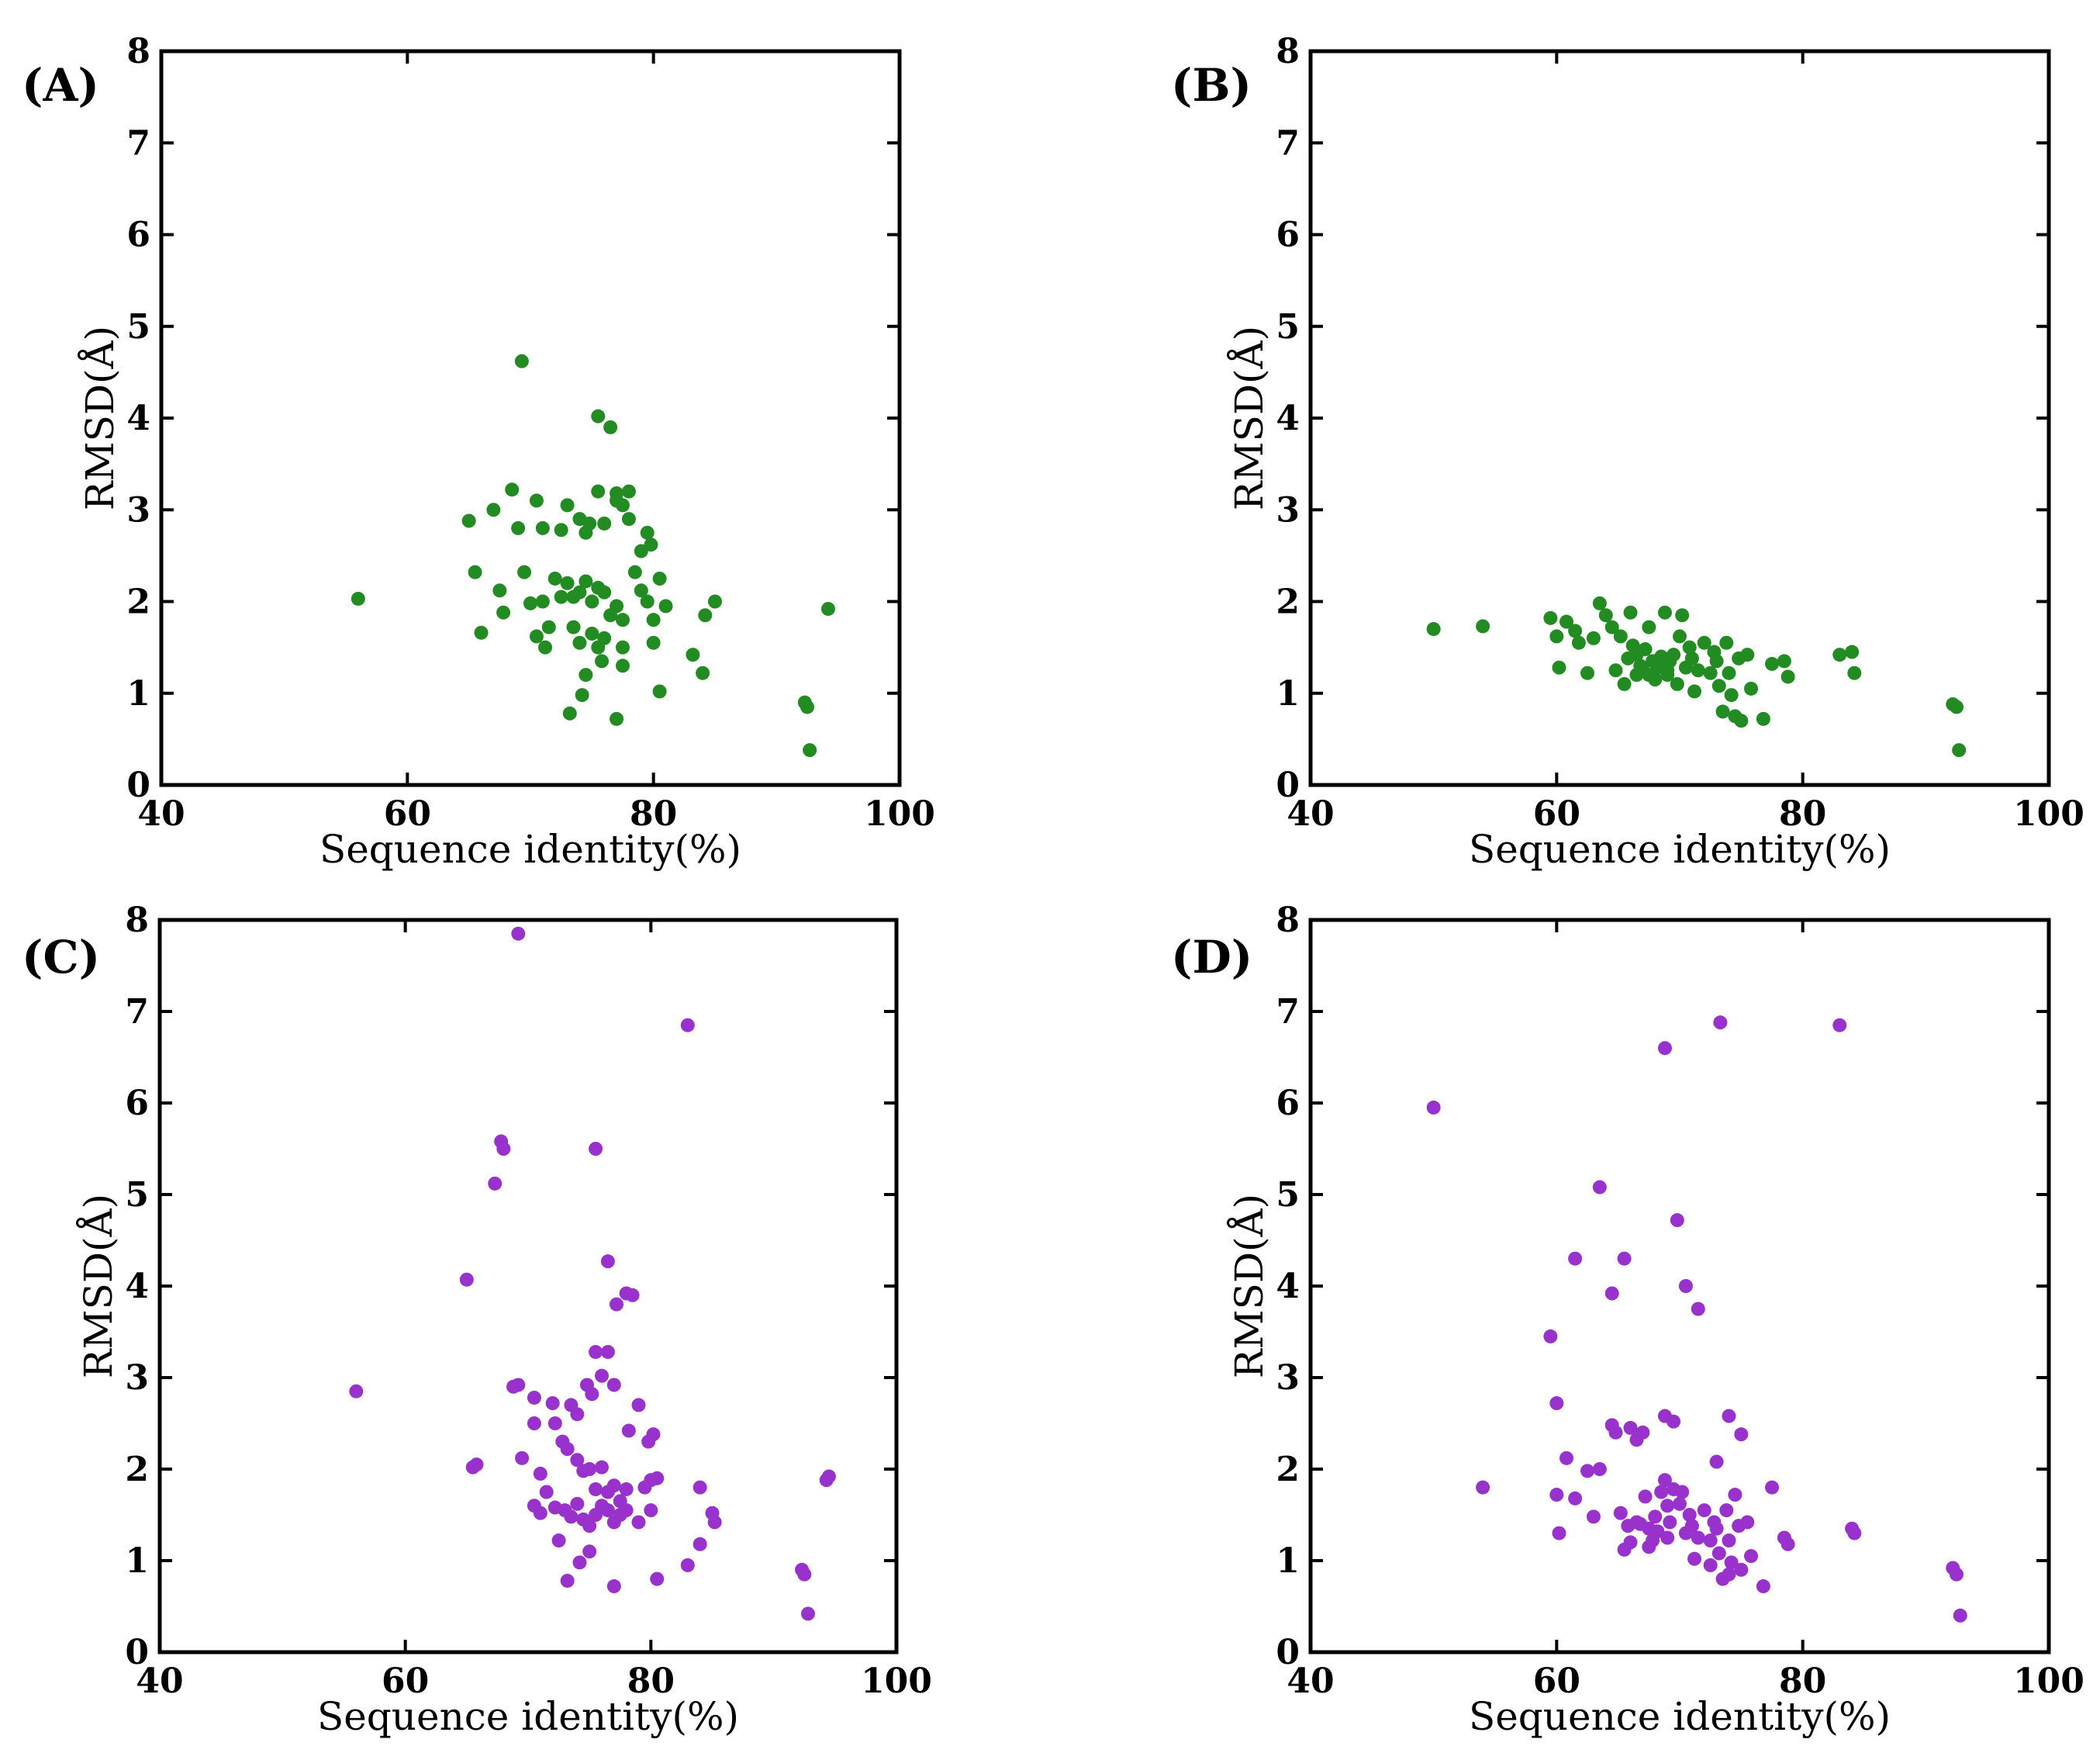 The height and width of the screenshot is (1753, 2100). Describe the element at coordinates (61, 957) in the screenshot. I see `panel-label: (C)` at that location.